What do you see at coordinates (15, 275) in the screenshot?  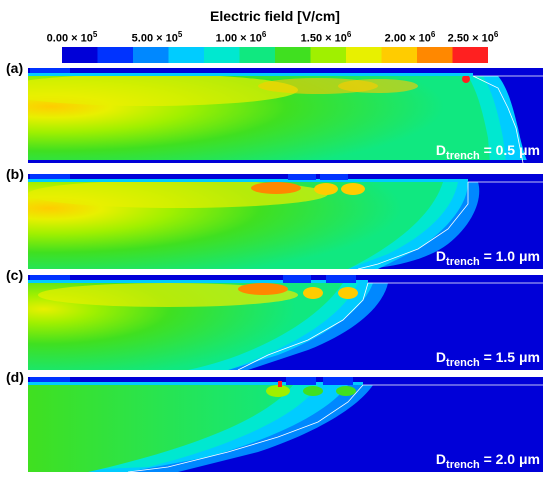 I see `panel-tag: (c)` at bounding box center [15, 275].